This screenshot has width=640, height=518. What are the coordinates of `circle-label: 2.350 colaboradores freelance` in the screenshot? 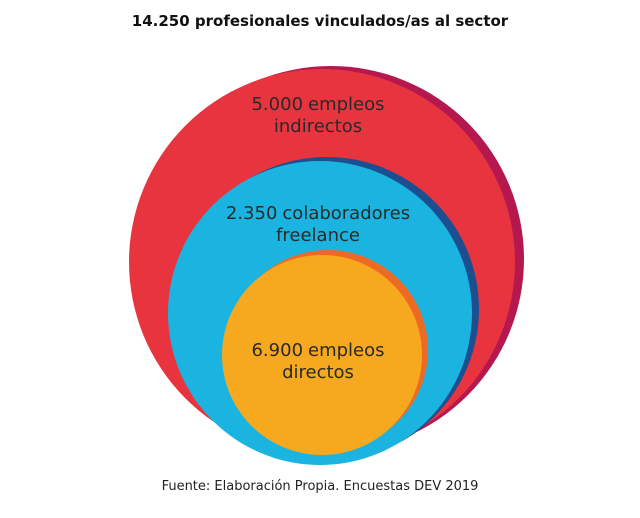 It's located at (318, 225).